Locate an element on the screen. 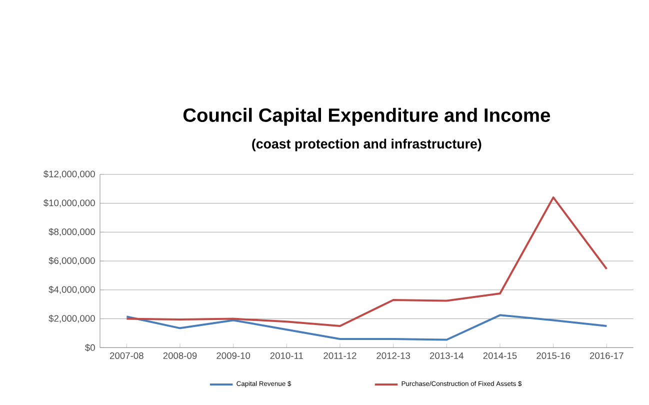 The height and width of the screenshot is (405, 649). y-tick-label: $6,000,000 is located at coordinates (71, 261).